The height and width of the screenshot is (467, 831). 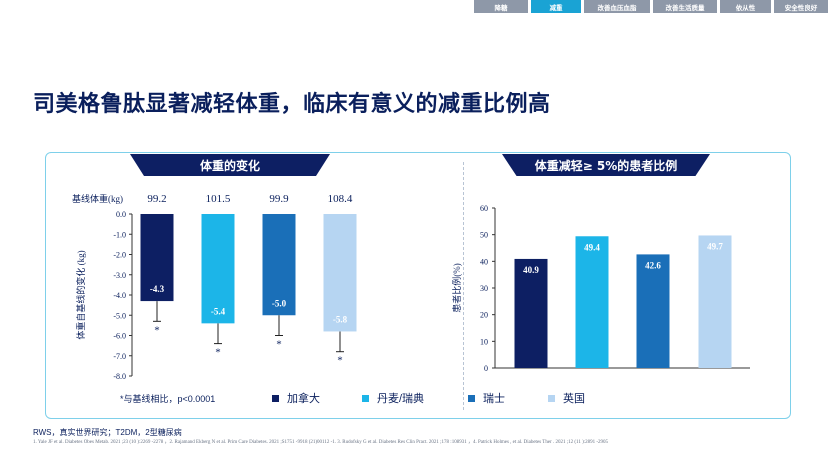 I want to click on legend-item: 加拿大, so click(x=296, y=398).